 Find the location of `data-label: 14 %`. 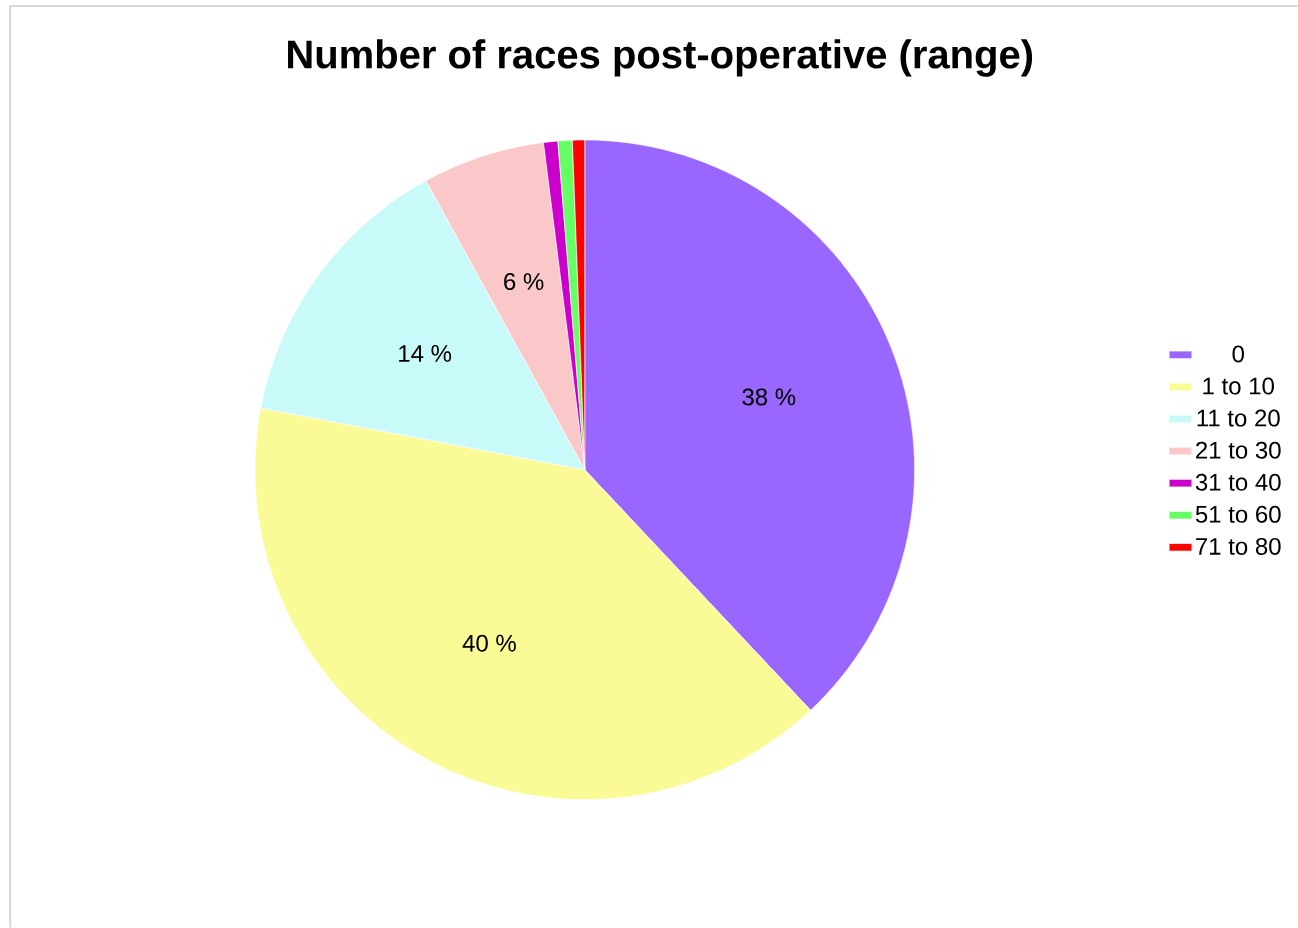

data-label: 14 % is located at coordinates (425, 353).